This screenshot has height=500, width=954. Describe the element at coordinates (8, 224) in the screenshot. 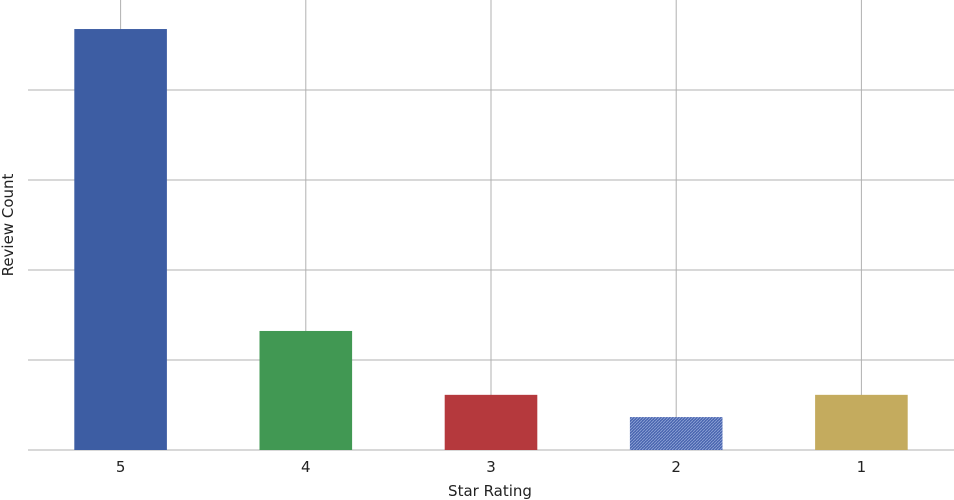

I see `y-axis-label: Review Count` at that location.